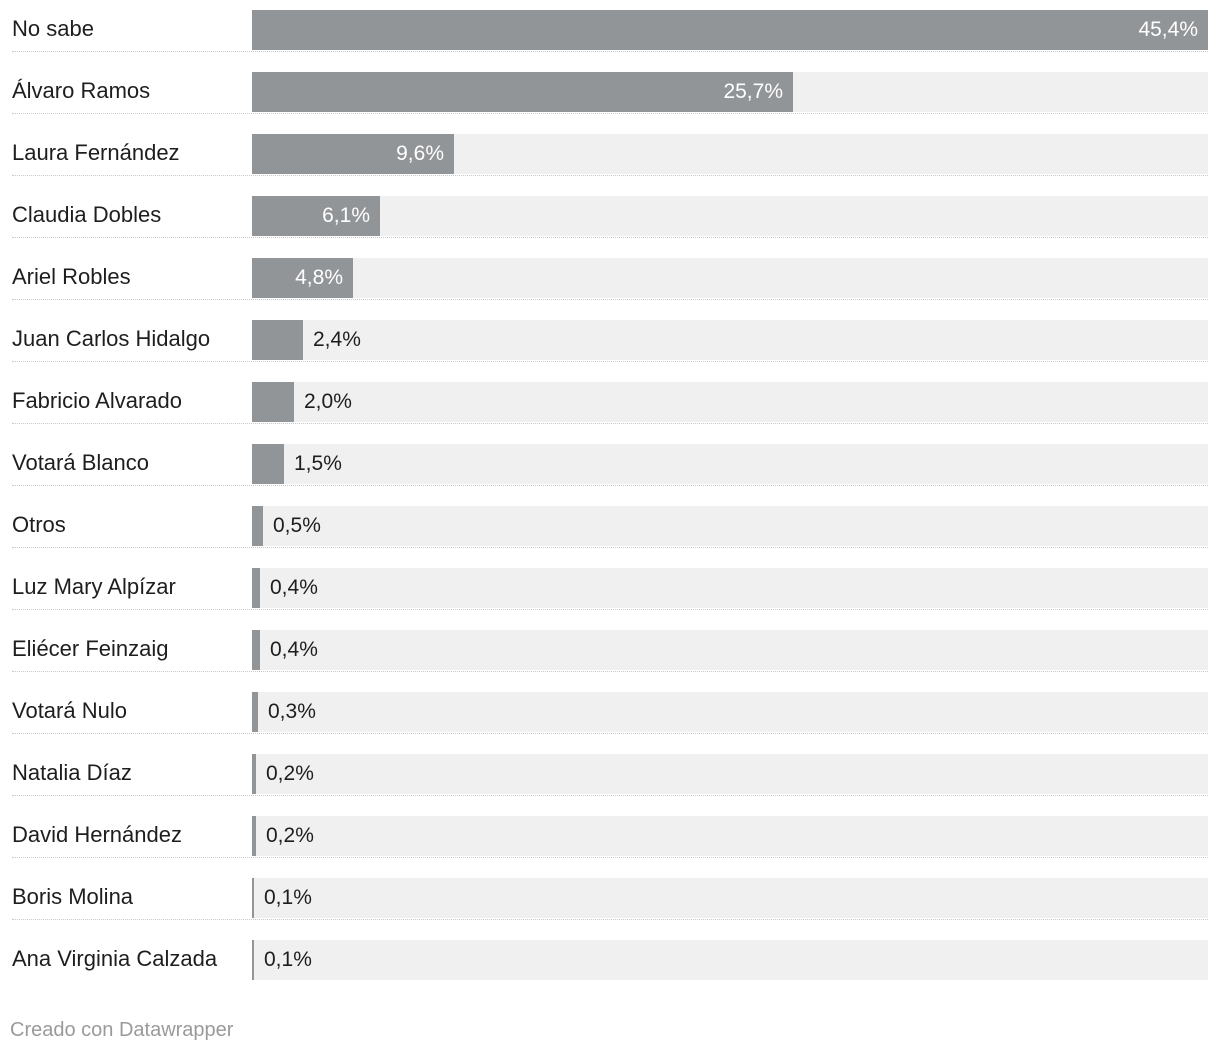 The width and height of the screenshot is (1220, 1056). What do you see at coordinates (319, 277) in the screenshot?
I see `value-label: 4,8%` at bounding box center [319, 277].